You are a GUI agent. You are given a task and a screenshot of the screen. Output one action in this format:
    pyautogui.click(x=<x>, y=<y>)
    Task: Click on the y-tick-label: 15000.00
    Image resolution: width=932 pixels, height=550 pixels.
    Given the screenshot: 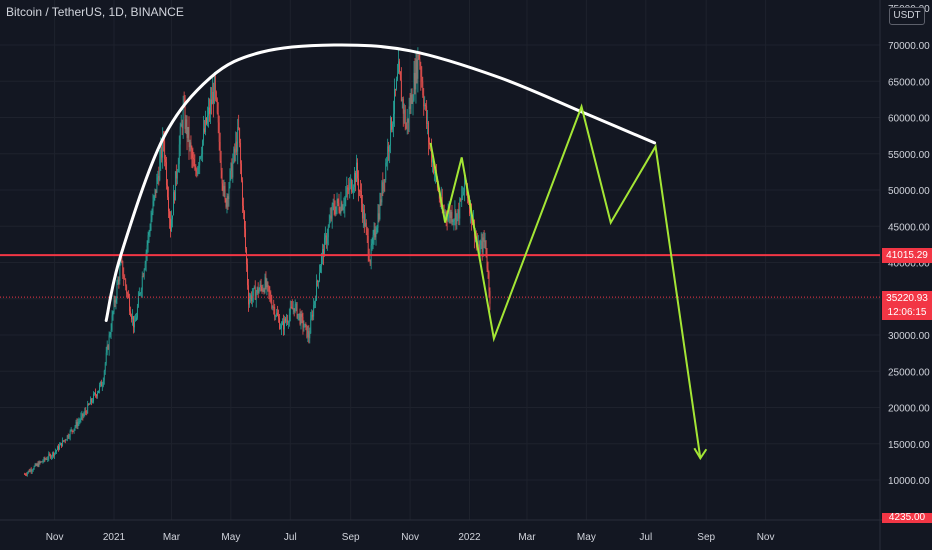 What is the action you would take?
    pyautogui.click(x=909, y=445)
    